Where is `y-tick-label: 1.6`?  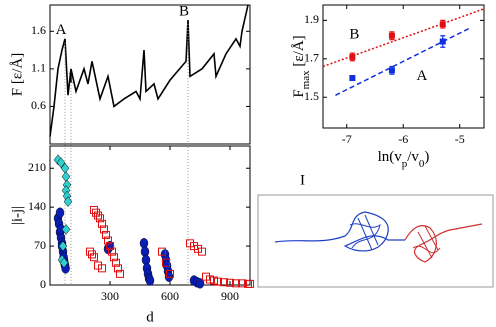 y-tick-label: 1.6 is located at coordinates (38, 30).